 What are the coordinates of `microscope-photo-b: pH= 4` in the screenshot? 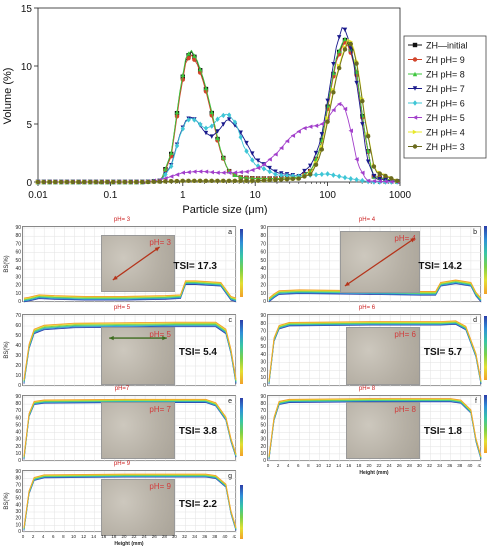 It's located at (380, 262).